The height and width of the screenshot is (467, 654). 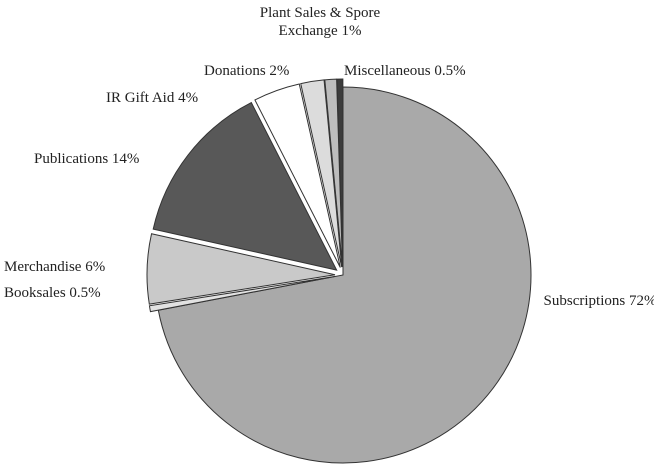 I want to click on category-label: Publications, so click(x=71, y=159).